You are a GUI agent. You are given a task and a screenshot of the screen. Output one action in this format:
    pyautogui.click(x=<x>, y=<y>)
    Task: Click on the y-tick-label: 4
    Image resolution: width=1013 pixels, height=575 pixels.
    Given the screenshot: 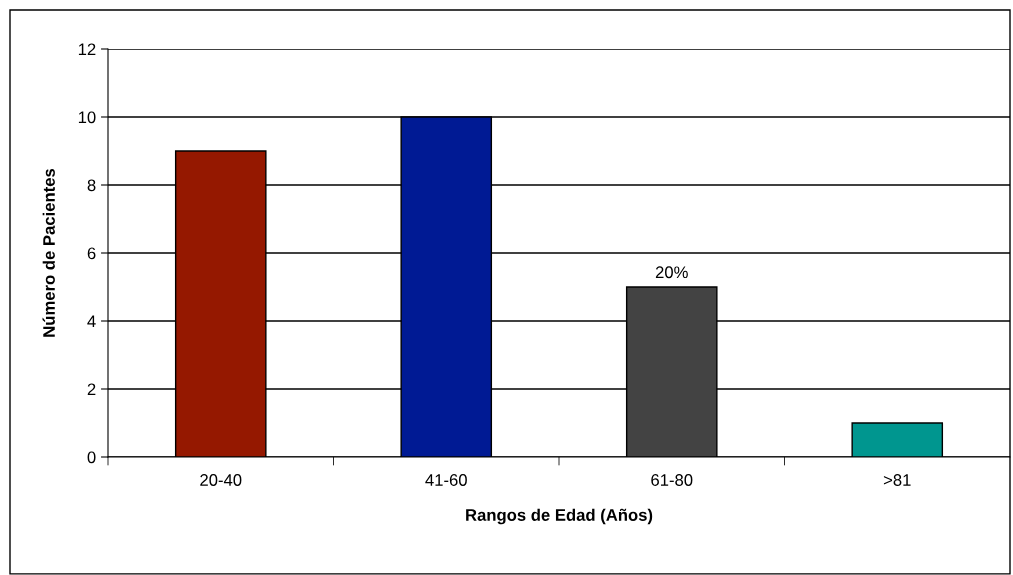 What is the action you would take?
    pyautogui.click(x=91, y=321)
    